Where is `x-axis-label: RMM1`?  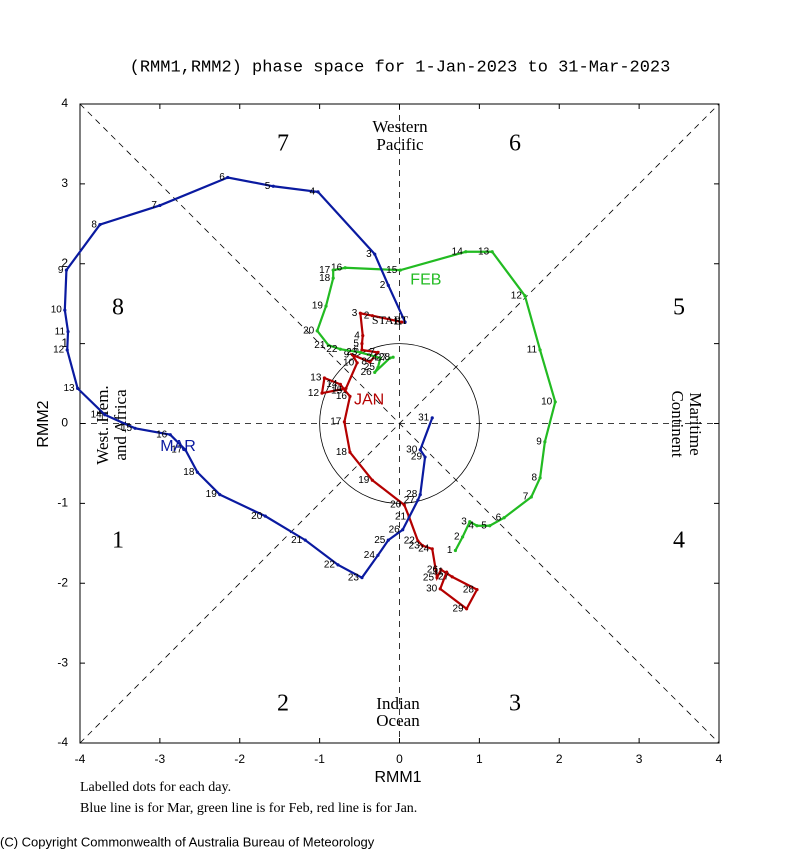
x-axis-label: RMM1 is located at coordinates (397, 777).